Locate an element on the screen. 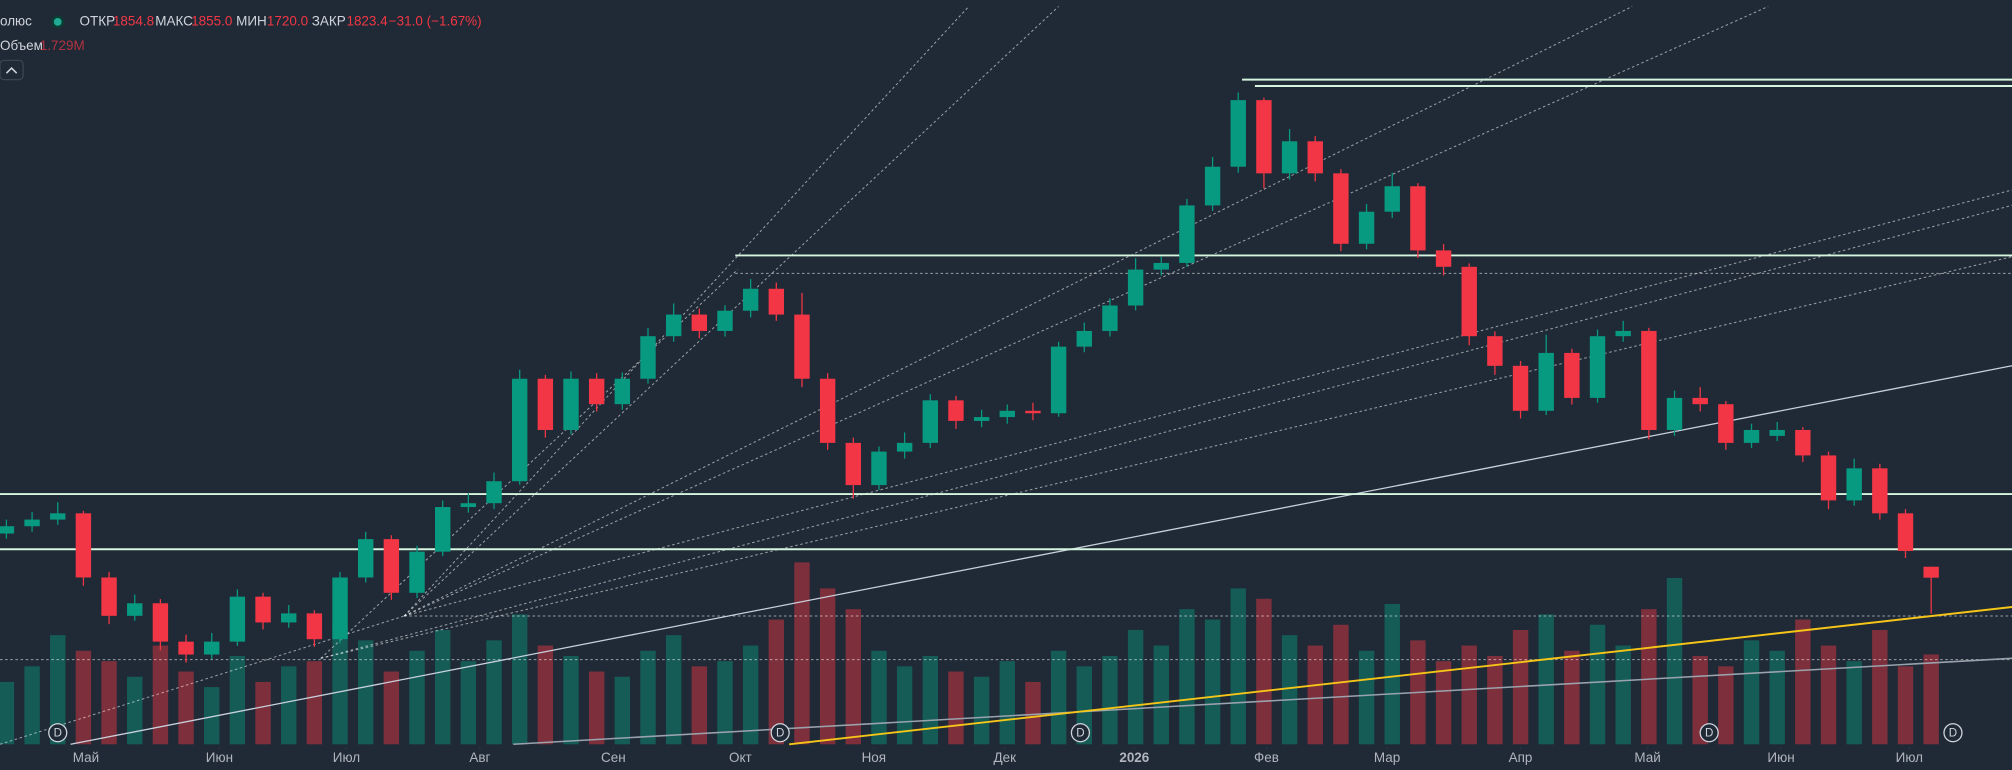 The width and height of the screenshot is (2012, 770). trend-line is located at coordinates (1400, 676).